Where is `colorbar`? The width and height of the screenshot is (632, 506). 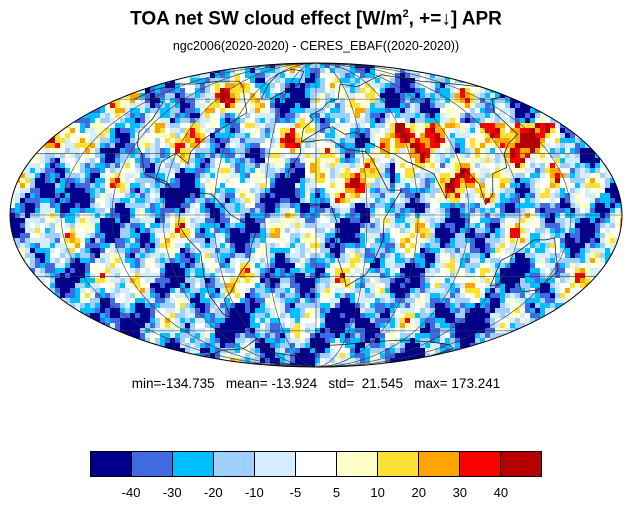 colorbar is located at coordinates (316, 464).